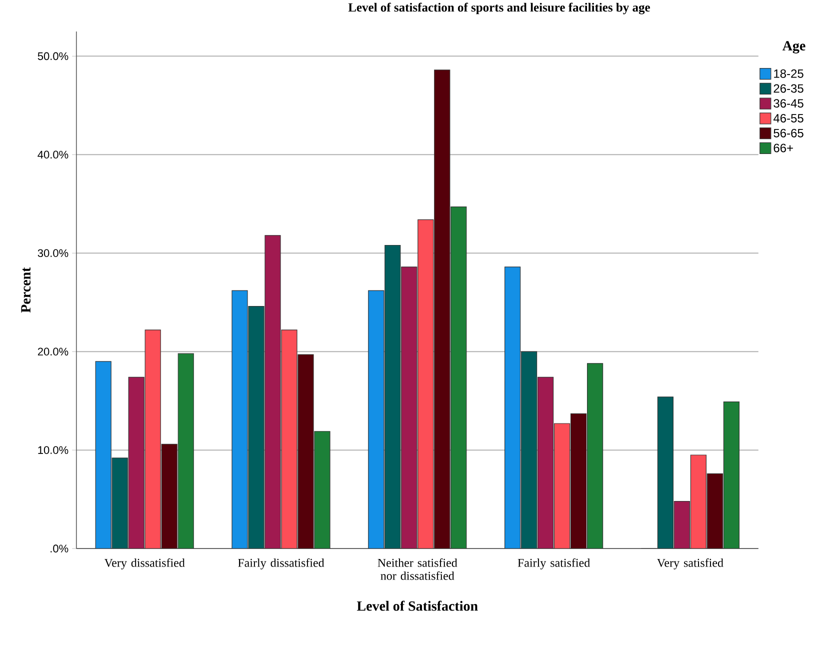 The image size is (830, 649). What do you see at coordinates (59, 548) in the screenshot?
I see `y-tick-label: .0%` at bounding box center [59, 548].